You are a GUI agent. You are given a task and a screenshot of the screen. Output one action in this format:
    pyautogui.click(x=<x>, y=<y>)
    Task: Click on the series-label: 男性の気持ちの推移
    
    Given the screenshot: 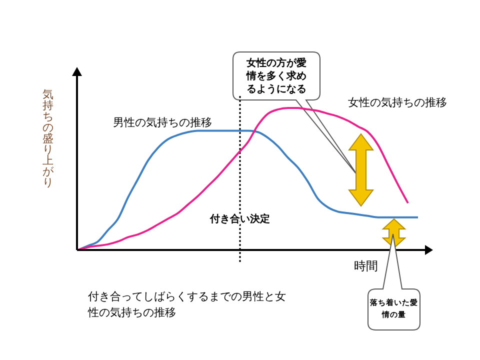 What is the action you would take?
    pyautogui.click(x=162, y=122)
    